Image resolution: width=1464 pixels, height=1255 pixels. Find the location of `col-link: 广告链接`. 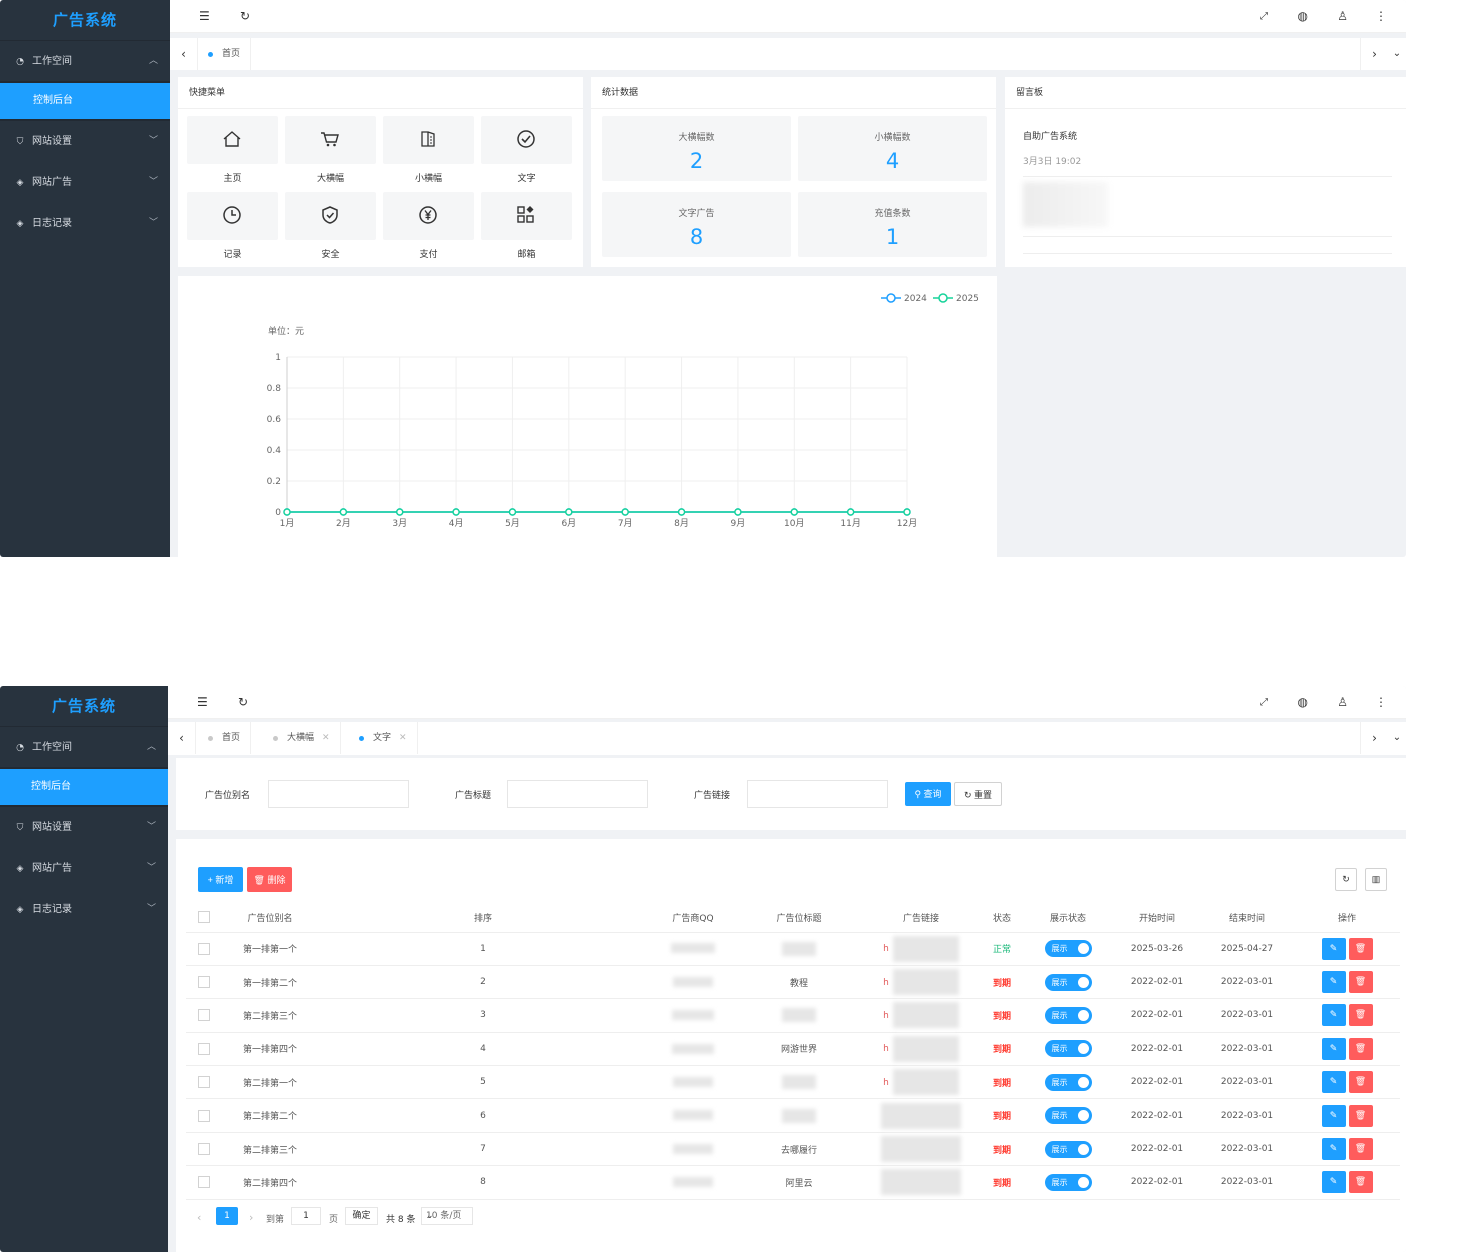

col-link: 广告链接 is located at coordinates (921, 918).